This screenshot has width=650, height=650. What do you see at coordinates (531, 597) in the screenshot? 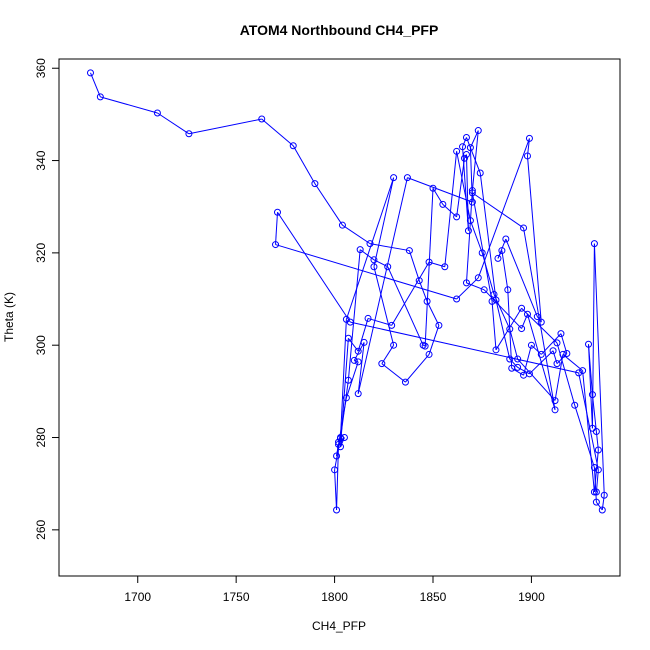
I see `x-tick-label: 1900` at bounding box center [531, 597].